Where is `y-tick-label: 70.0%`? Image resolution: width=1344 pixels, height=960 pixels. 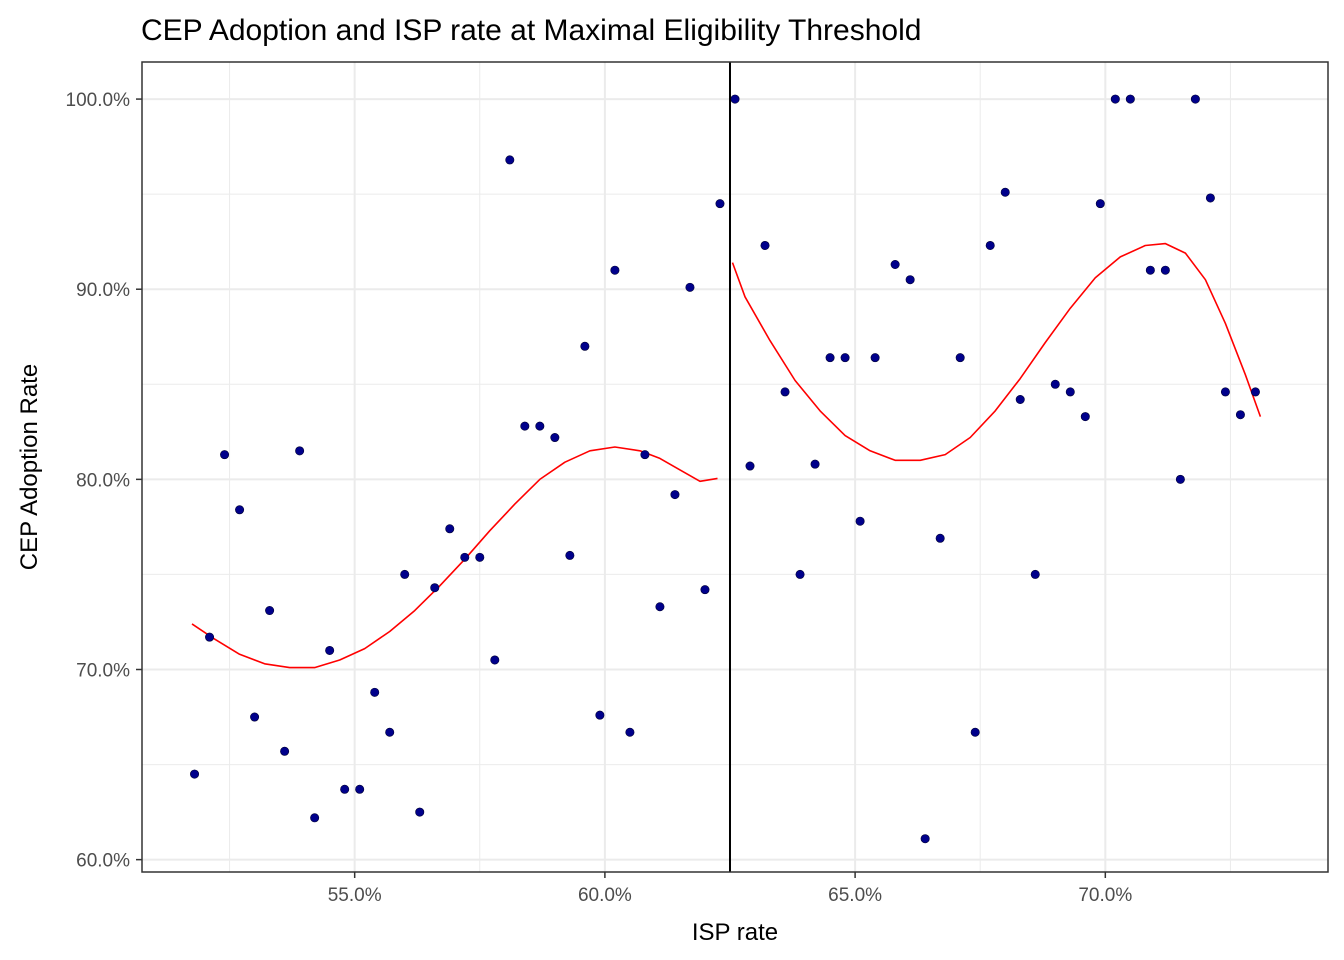 y-tick-label: 70.0% is located at coordinates (103, 671).